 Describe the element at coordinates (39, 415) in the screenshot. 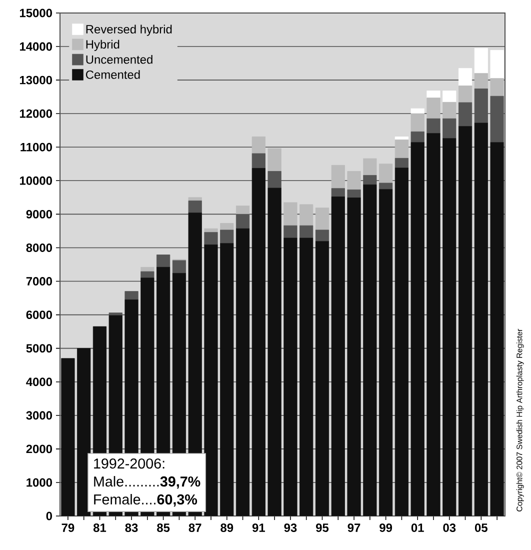

I see `y-tick-label: 3000` at that location.